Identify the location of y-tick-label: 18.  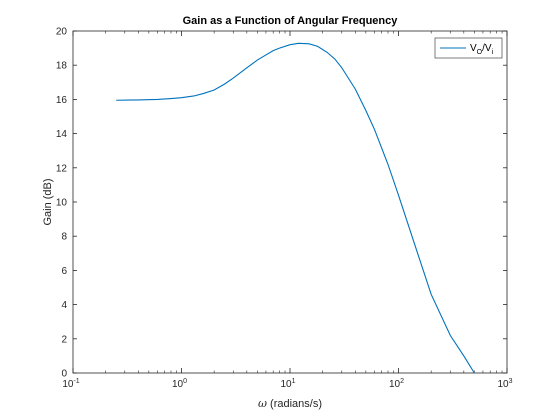
(62, 66).